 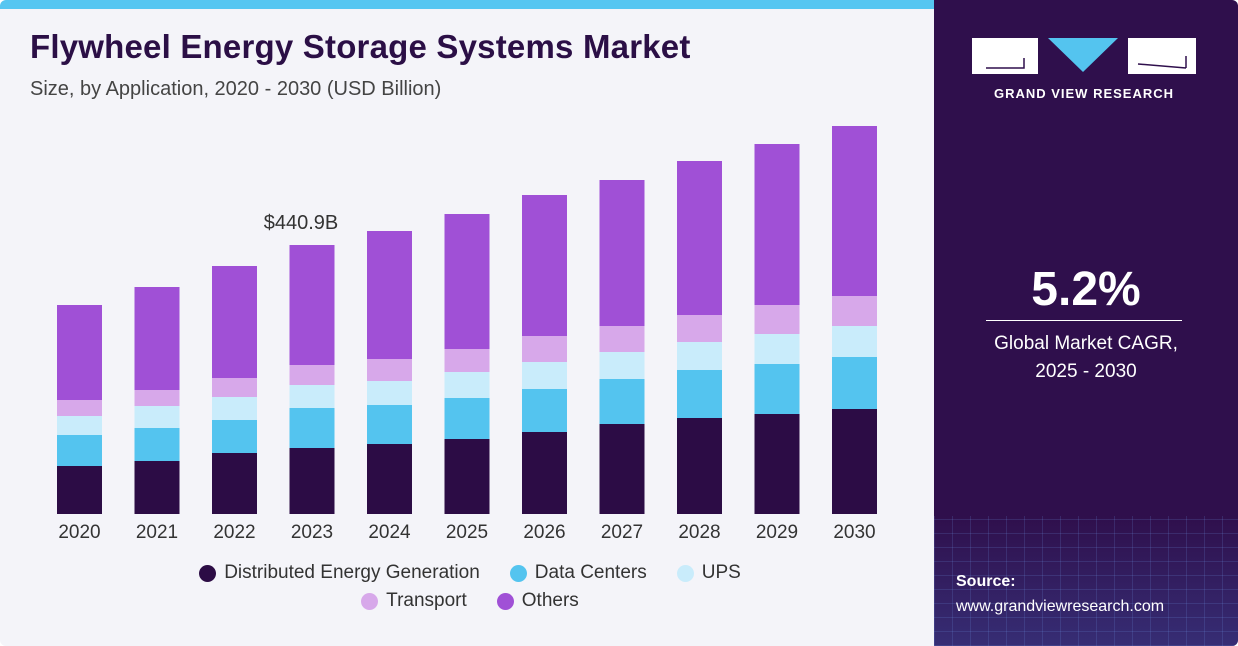 I want to click on bar-segment-others-2029, so click(x=777, y=224).